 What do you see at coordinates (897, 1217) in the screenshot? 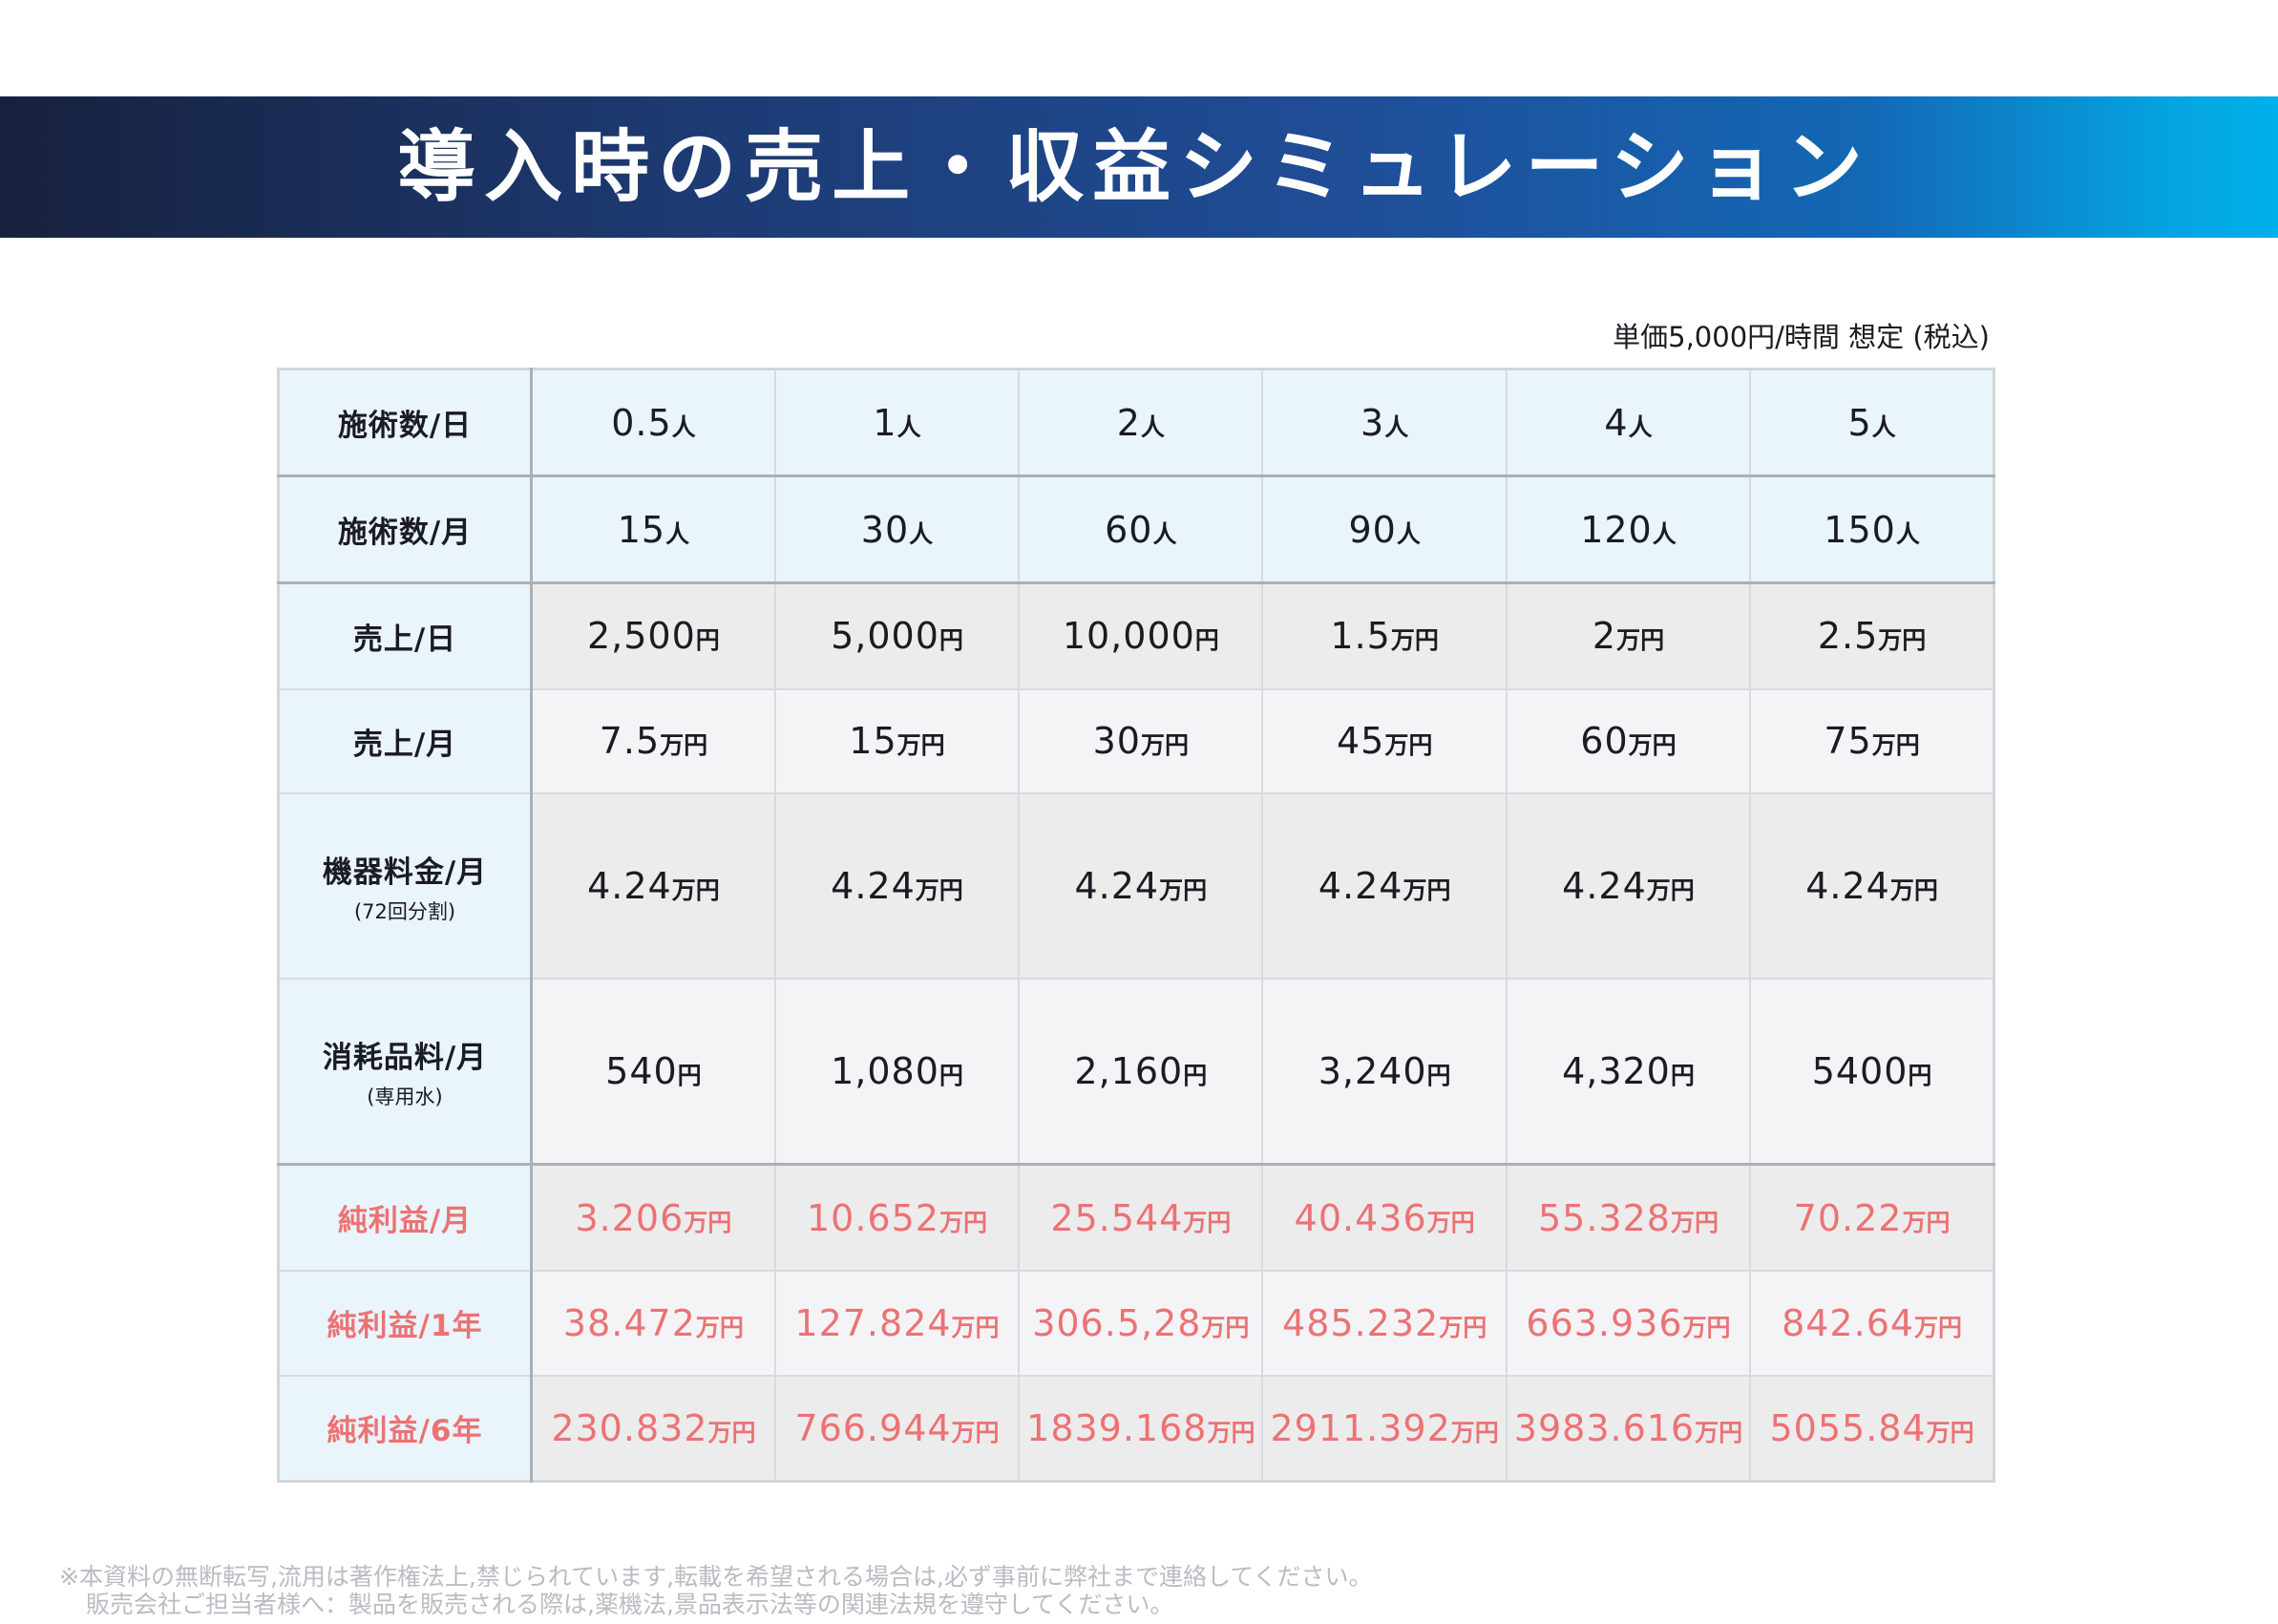
I see `table-cell: 10.652万円` at bounding box center [897, 1217].